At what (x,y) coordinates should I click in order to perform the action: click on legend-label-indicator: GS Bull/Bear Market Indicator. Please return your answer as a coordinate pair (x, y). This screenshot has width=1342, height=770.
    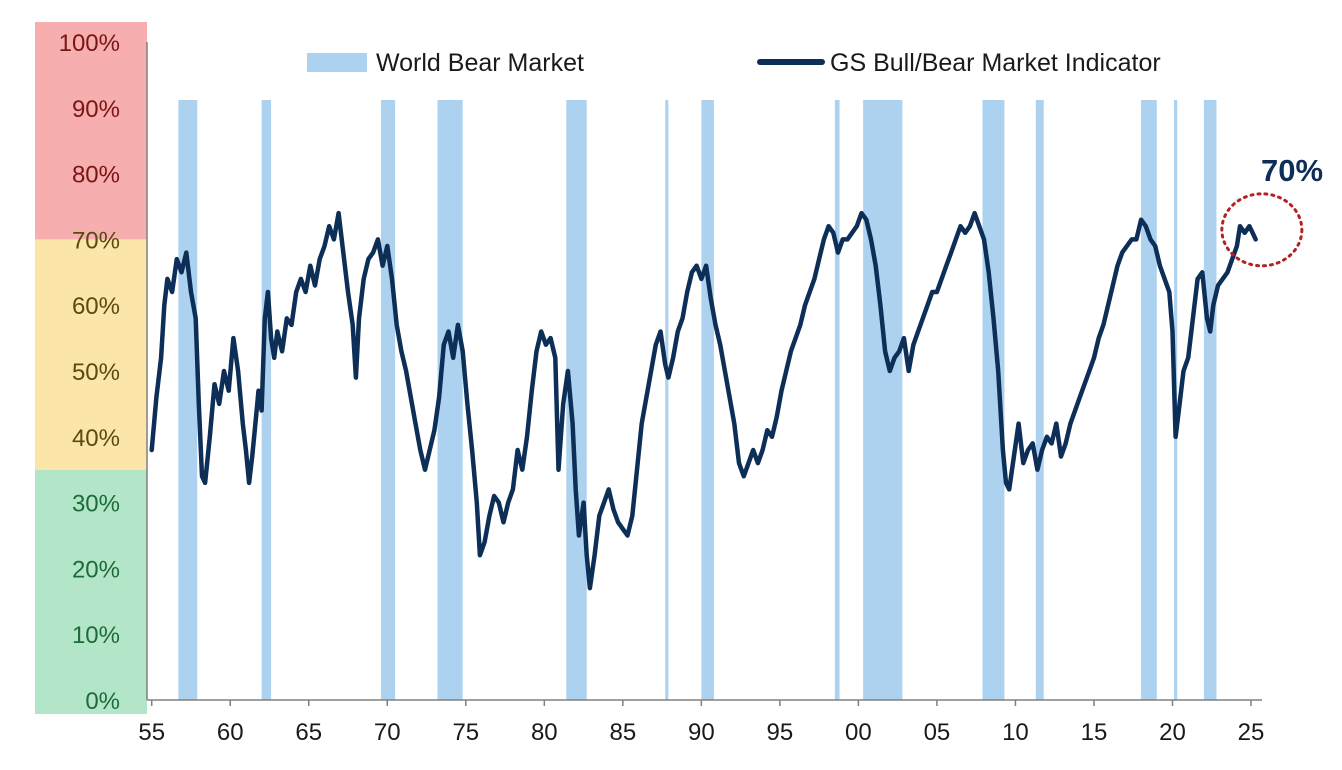
    Looking at the image, I should click on (995, 63).